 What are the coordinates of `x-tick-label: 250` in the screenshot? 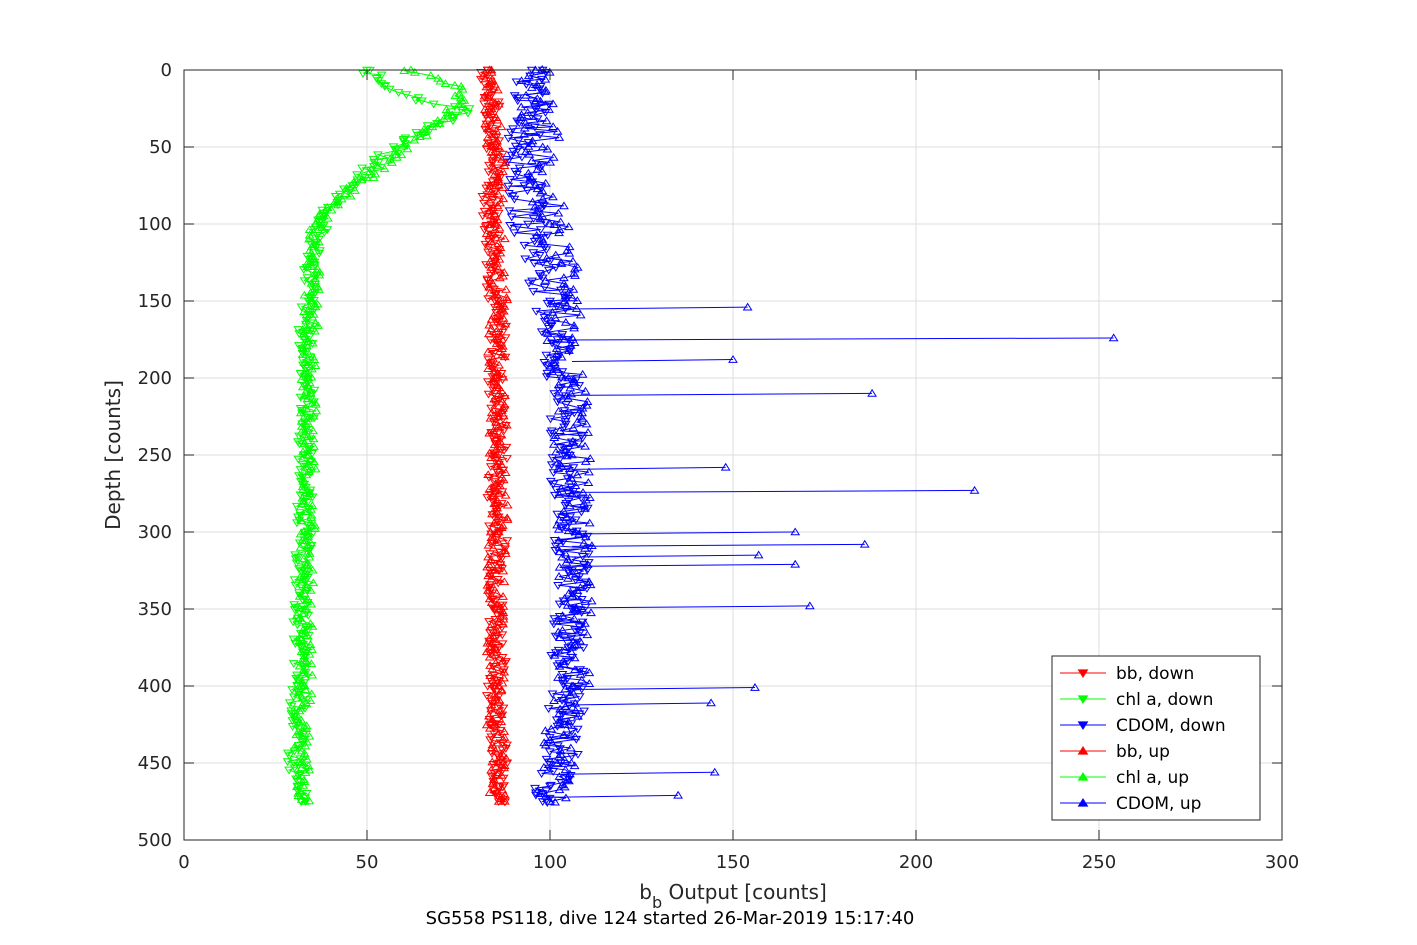 It's located at (1099, 862).